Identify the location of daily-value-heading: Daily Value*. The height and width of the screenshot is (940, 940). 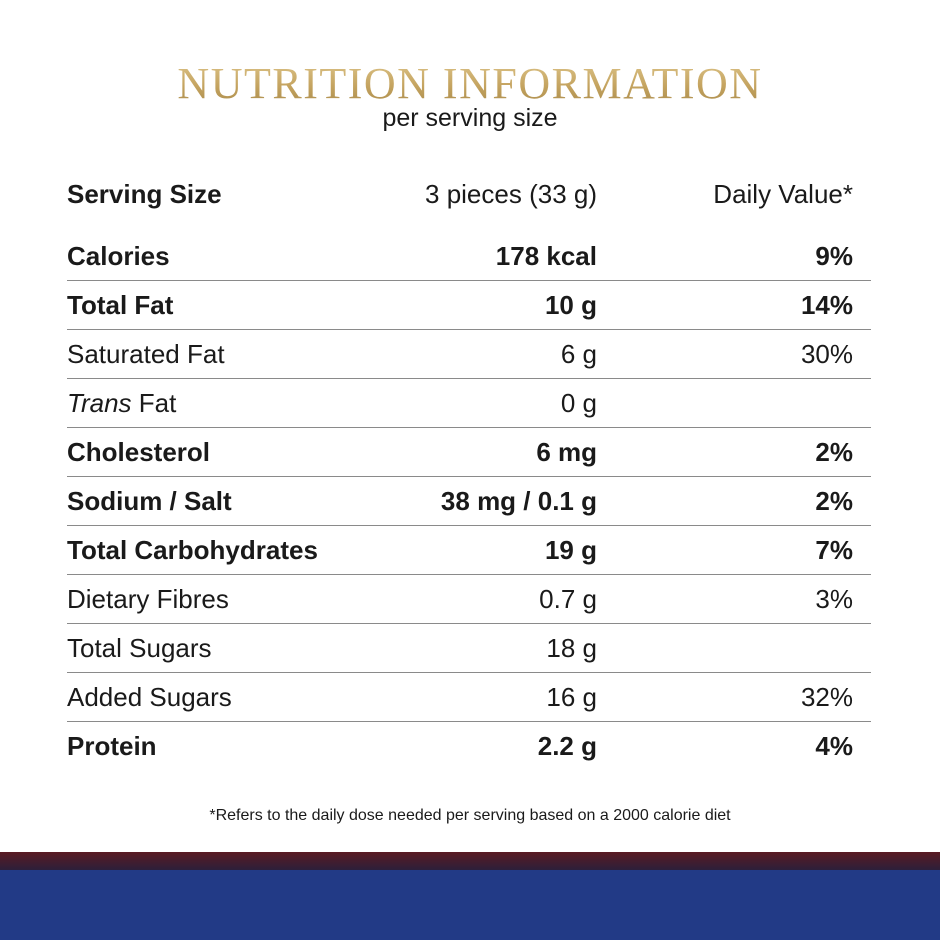
(783, 194).